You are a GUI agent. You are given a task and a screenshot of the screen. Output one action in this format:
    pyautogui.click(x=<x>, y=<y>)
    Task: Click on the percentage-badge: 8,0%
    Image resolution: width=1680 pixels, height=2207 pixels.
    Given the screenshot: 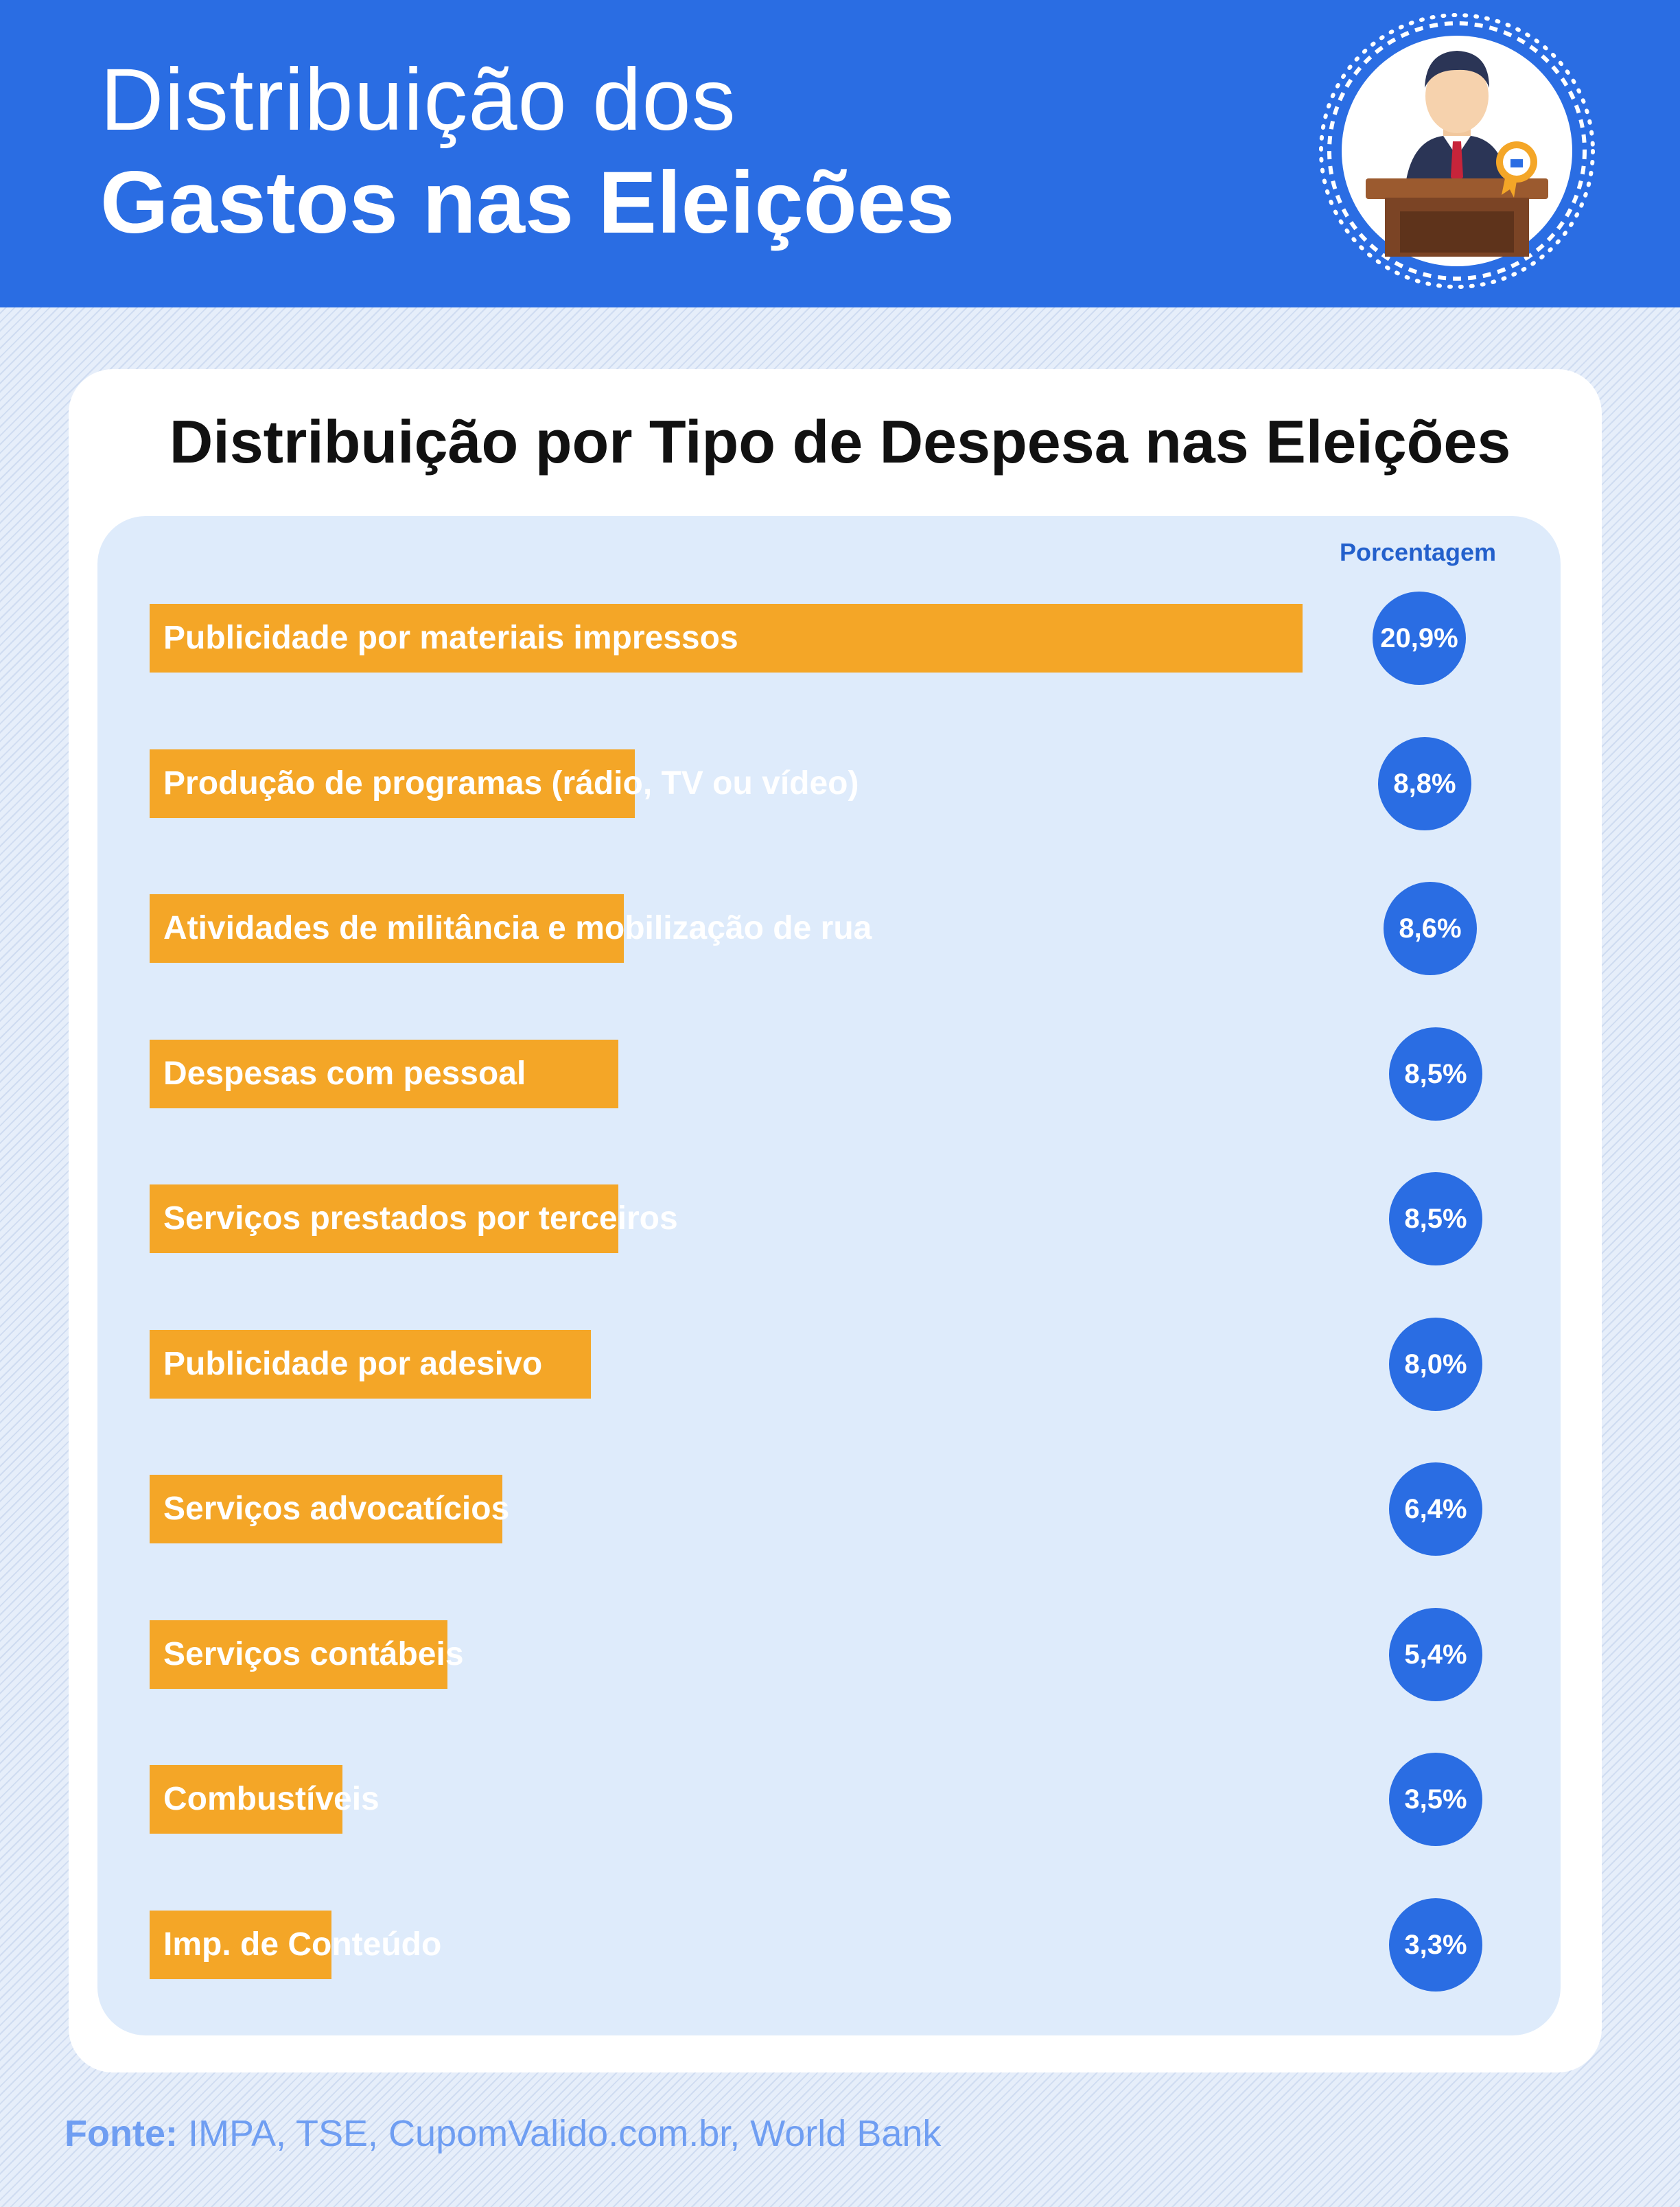 What is the action you would take?
    pyautogui.click(x=1435, y=1364)
    